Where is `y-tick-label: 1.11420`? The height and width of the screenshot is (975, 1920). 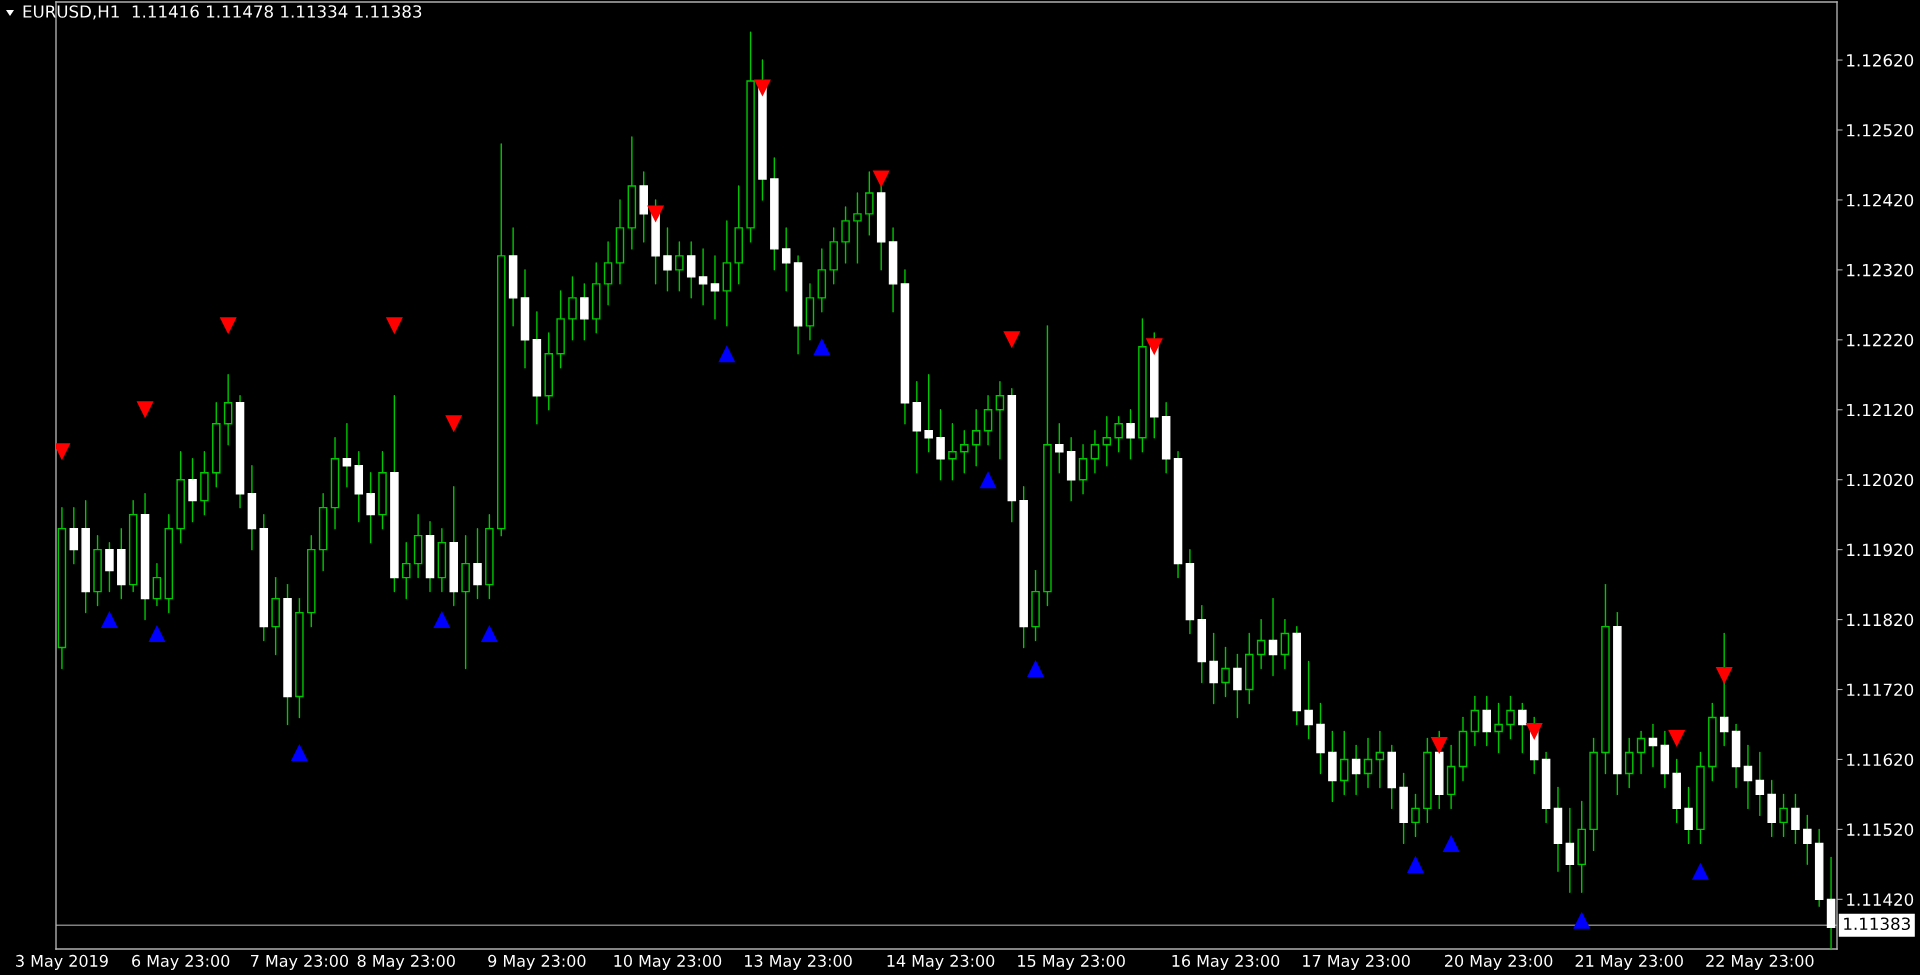
y-tick-label: 1.11420 is located at coordinates (1880, 899).